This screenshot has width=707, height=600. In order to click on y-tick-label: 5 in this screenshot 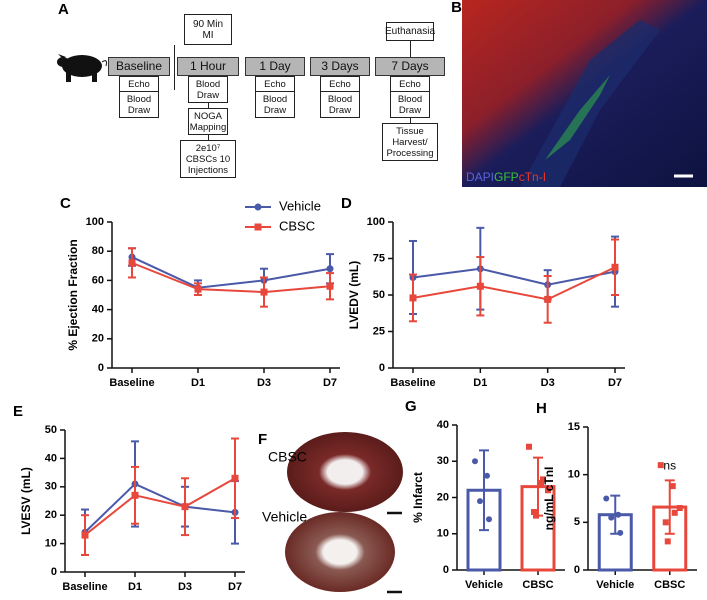, I will do `click(577, 522)`.